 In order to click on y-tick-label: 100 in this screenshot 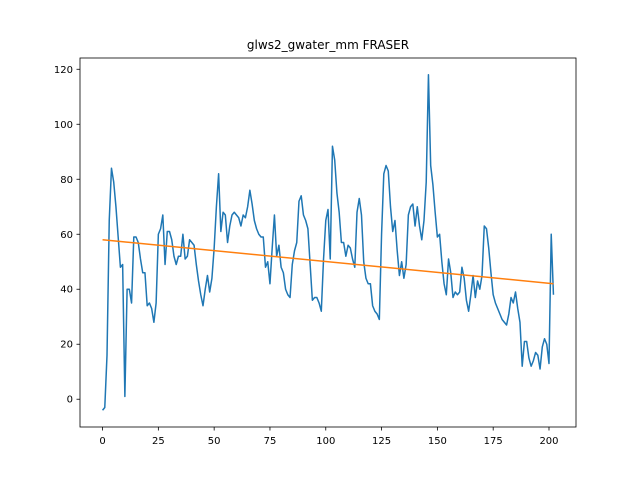, I will do `click(63, 125)`.